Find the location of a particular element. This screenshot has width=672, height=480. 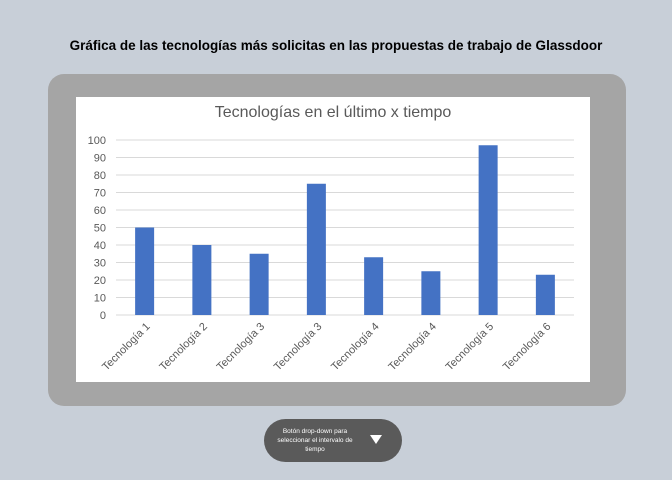

y-tick-label: 40 is located at coordinates (100, 246).